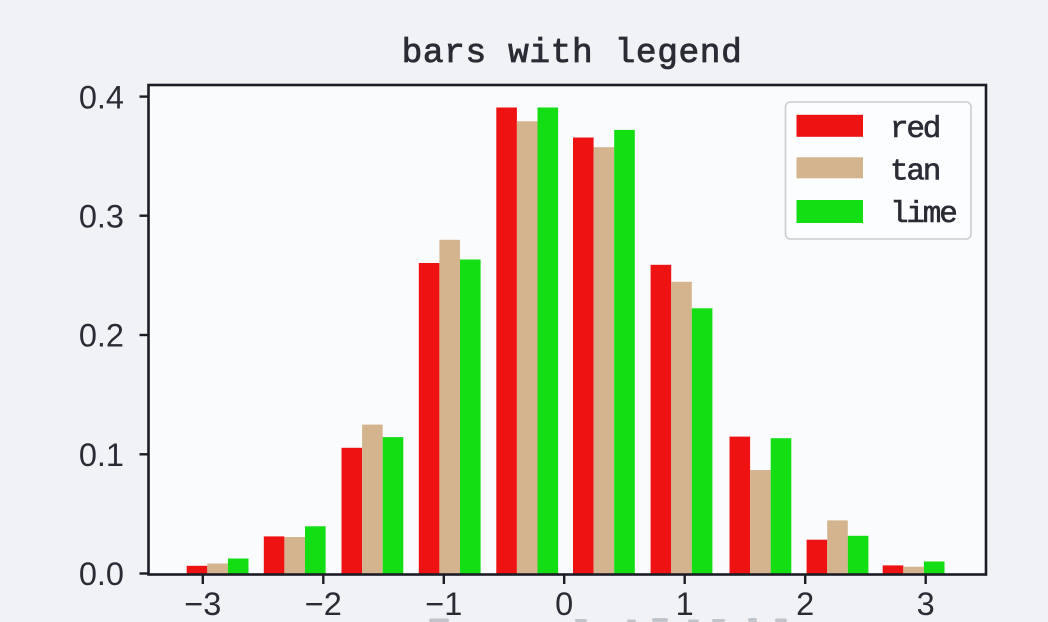  Describe the element at coordinates (101, 455) in the screenshot. I see `svg-text: 0.1` at that location.